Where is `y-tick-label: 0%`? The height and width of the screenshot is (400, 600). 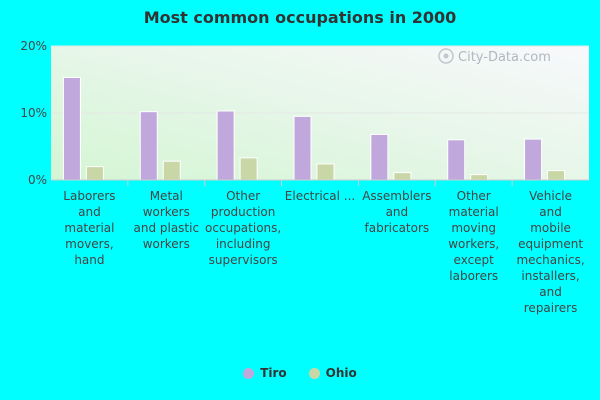
y-tick-label: 0% is located at coordinates (37, 180).